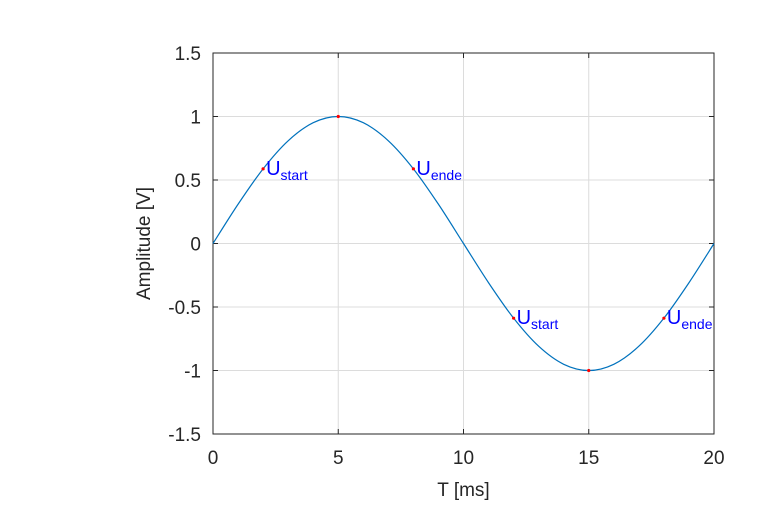 The width and height of the screenshot is (776, 526). What do you see at coordinates (713, 458) in the screenshot?
I see `x-tick-label: 20` at bounding box center [713, 458].